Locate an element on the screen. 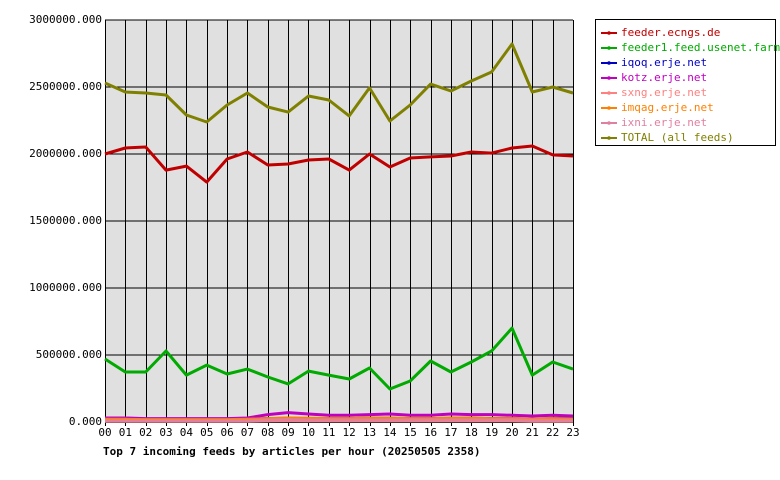 The width and height of the screenshot is (780, 480). y-tick-label: 2000000.000 is located at coordinates (65, 153).